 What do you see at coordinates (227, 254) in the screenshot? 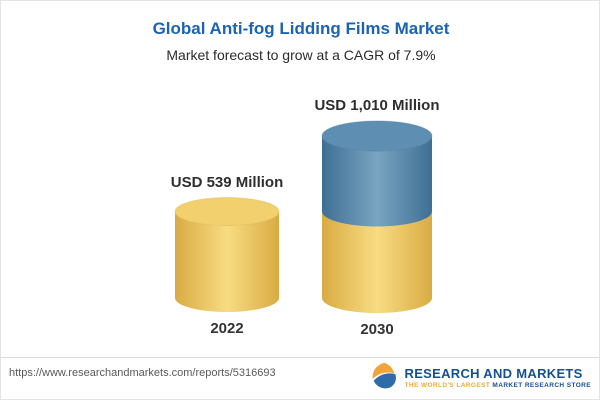
I see `cylinder-2022` at bounding box center [227, 254].